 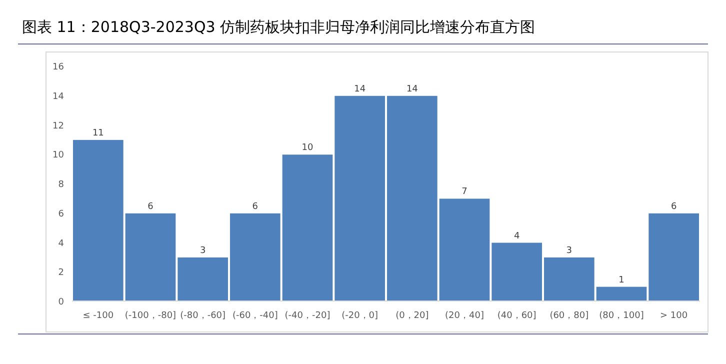 What do you see at coordinates (58, 67) in the screenshot?
I see `y-tick-label: 16` at bounding box center [58, 67].